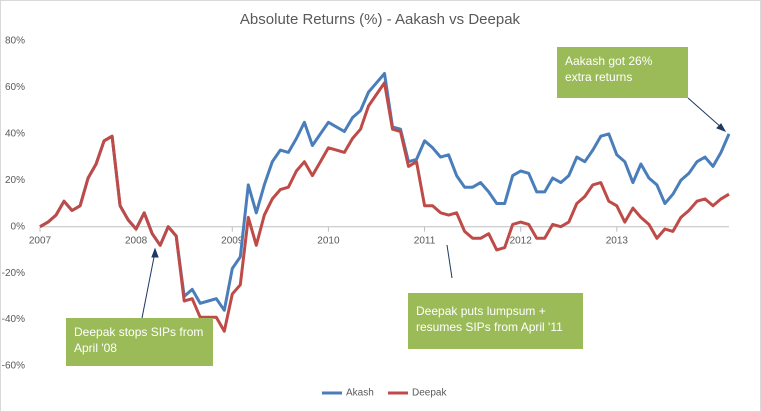 The image size is (761, 412). What do you see at coordinates (429, 393) in the screenshot?
I see `legend-label: Deepak` at bounding box center [429, 393].